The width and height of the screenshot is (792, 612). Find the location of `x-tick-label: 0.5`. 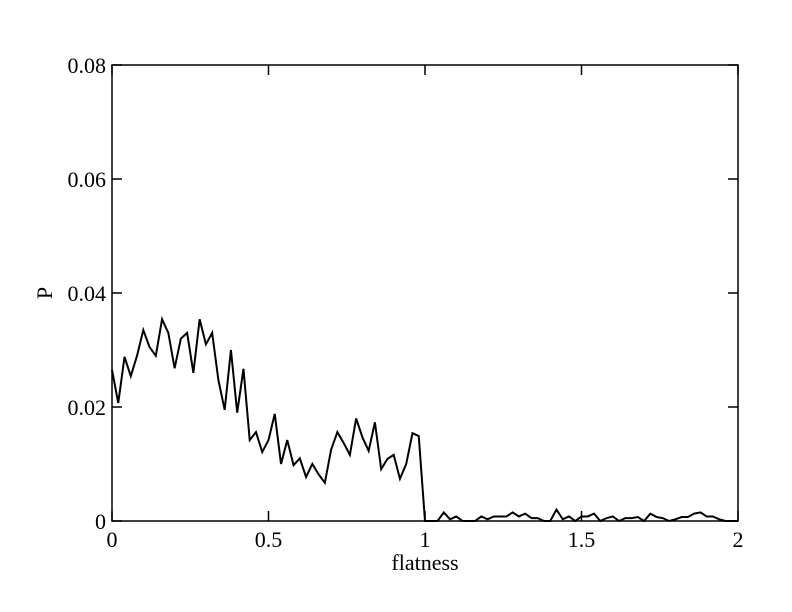

x-tick-label: 0.5 is located at coordinates (269, 539).